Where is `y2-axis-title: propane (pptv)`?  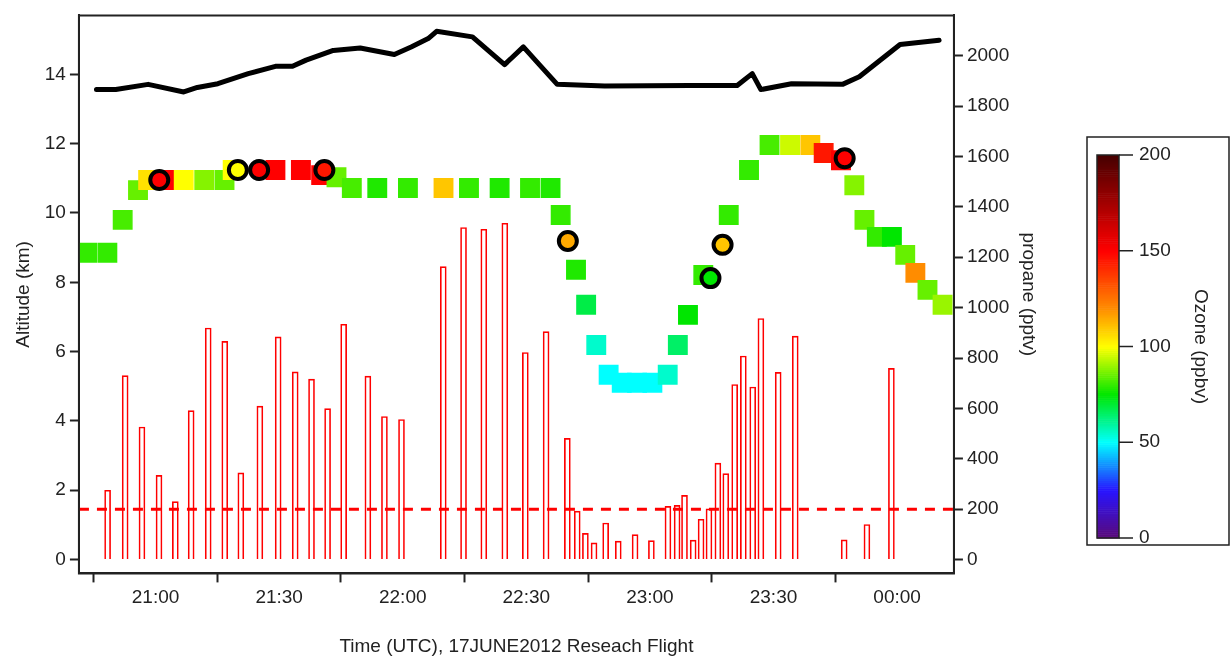
y2-axis-title: propane (pptv) is located at coordinates (1030, 294).